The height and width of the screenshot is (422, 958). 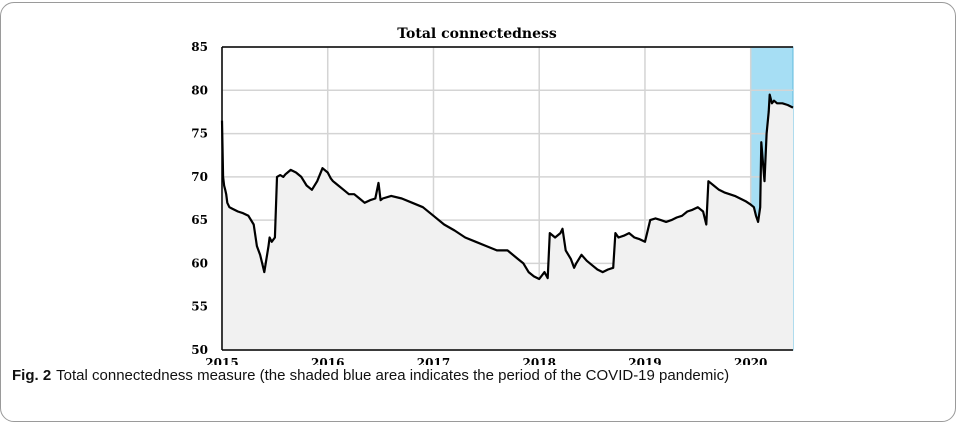 I want to click on x-tick-label: 2015, so click(x=221, y=360).